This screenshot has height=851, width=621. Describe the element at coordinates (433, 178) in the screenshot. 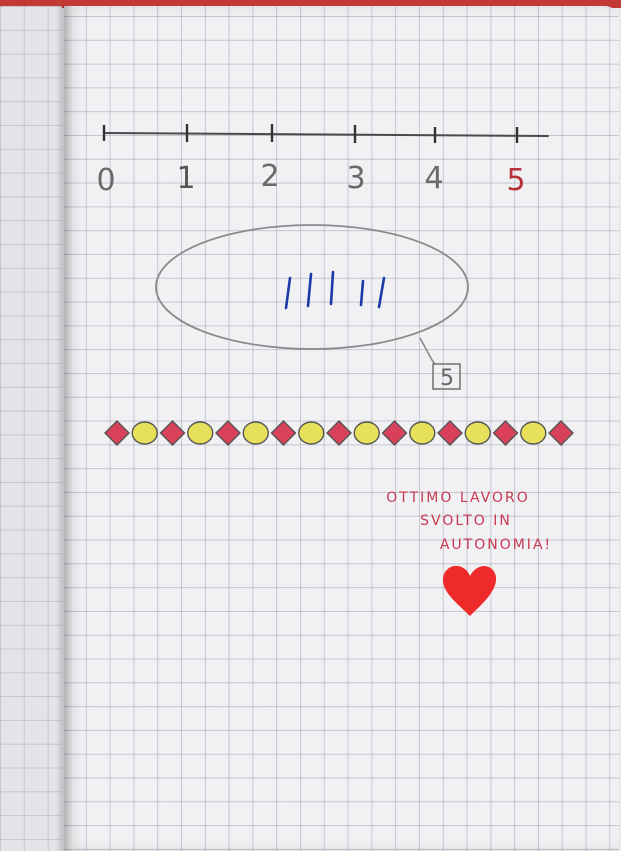

I see `number-label-4: 4` at that location.